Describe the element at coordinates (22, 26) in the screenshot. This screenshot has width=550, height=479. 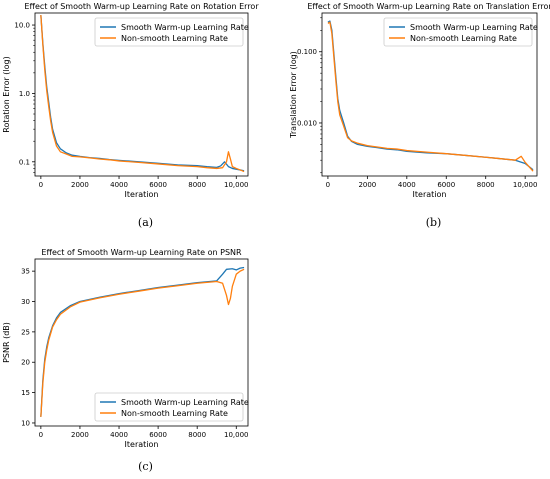
I see `y-tick-label: 10.0` at that location.